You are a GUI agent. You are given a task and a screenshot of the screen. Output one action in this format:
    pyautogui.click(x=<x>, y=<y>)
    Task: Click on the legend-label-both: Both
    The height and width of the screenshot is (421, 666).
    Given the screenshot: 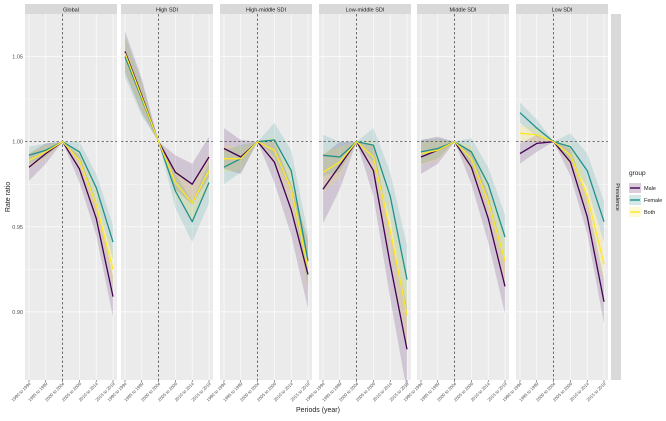 What is the action you would take?
    pyautogui.click(x=649, y=213)
    